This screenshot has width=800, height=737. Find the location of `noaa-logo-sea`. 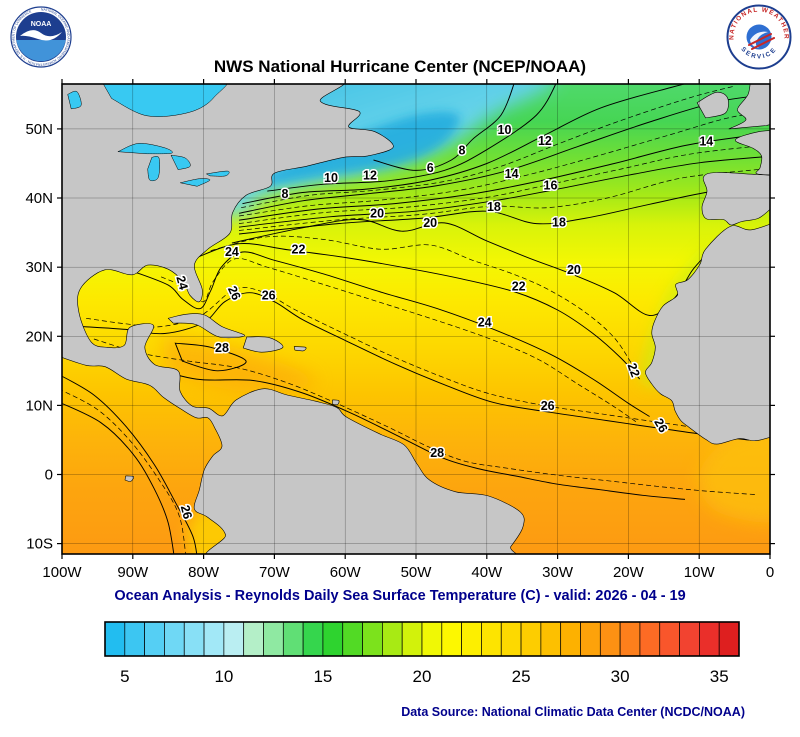

noaa-logo-sea is located at coordinates (41, 51).